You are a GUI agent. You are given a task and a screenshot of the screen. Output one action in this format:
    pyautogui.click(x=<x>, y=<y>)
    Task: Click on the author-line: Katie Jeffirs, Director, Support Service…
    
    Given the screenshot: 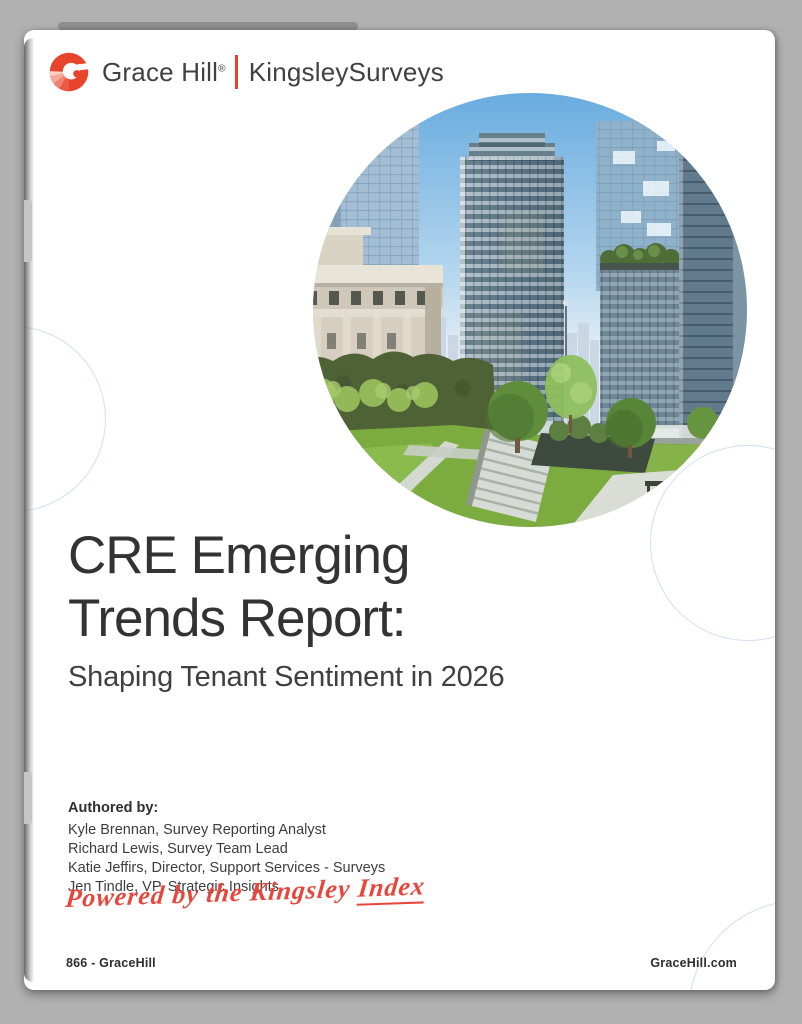 What is the action you would take?
    pyautogui.click(x=227, y=868)
    